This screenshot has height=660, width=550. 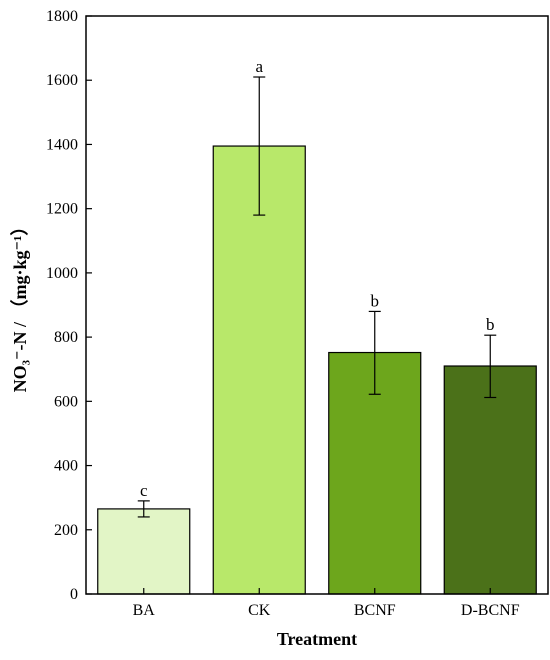 What do you see at coordinates (259, 610) in the screenshot?
I see `x-tick-label-ck: CK` at bounding box center [259, 610].